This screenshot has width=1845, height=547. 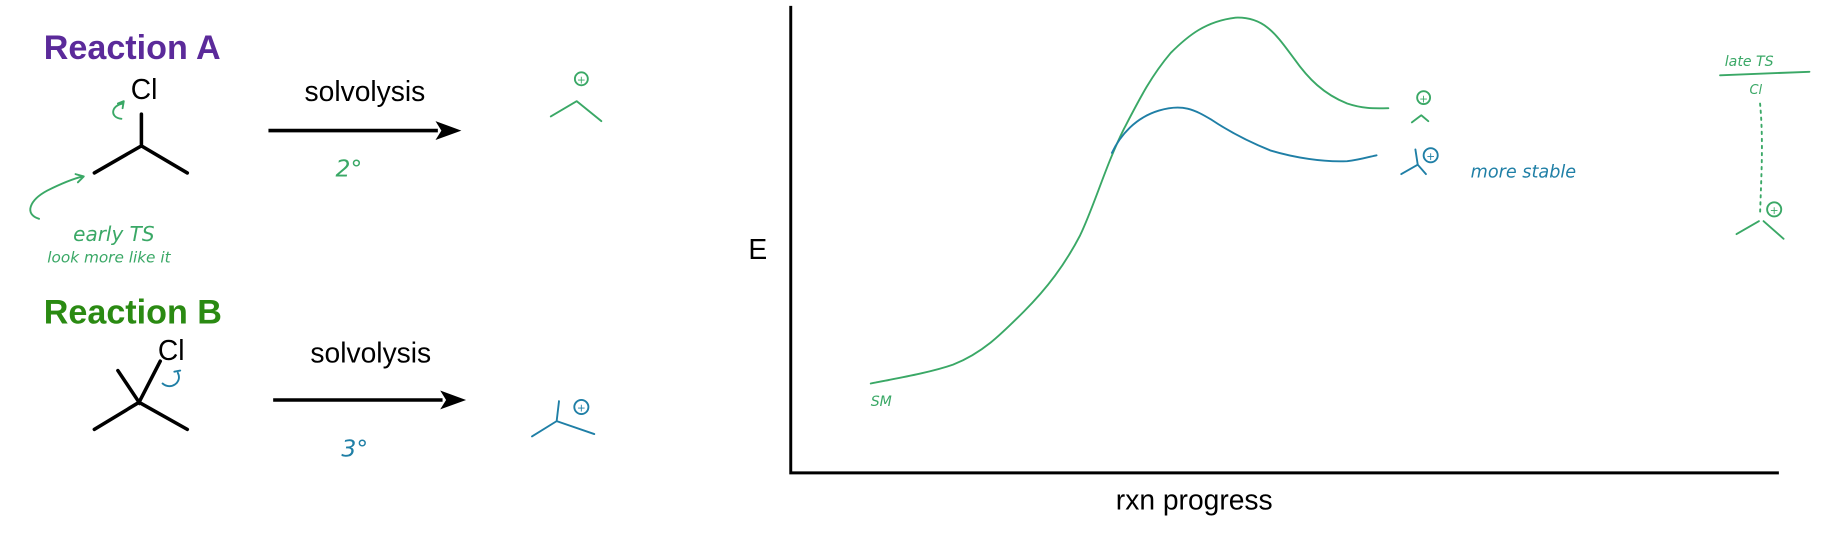 What do you see at coordinates (563, 418) in the screenshot?
I see `reaction-b-product-carbocation: +` at bounding box center [563, 418].